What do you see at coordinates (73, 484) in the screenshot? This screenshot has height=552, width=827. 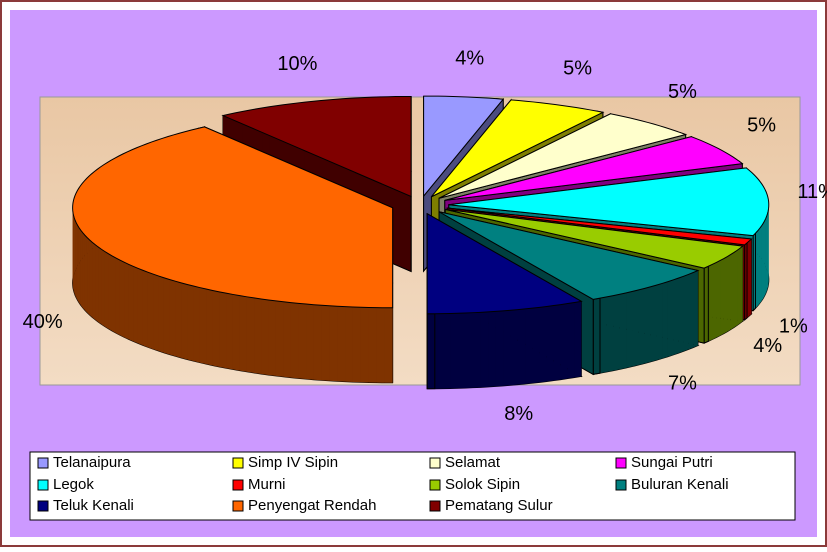 I see `legend-label: Legok` at bounding box center [73, 484].